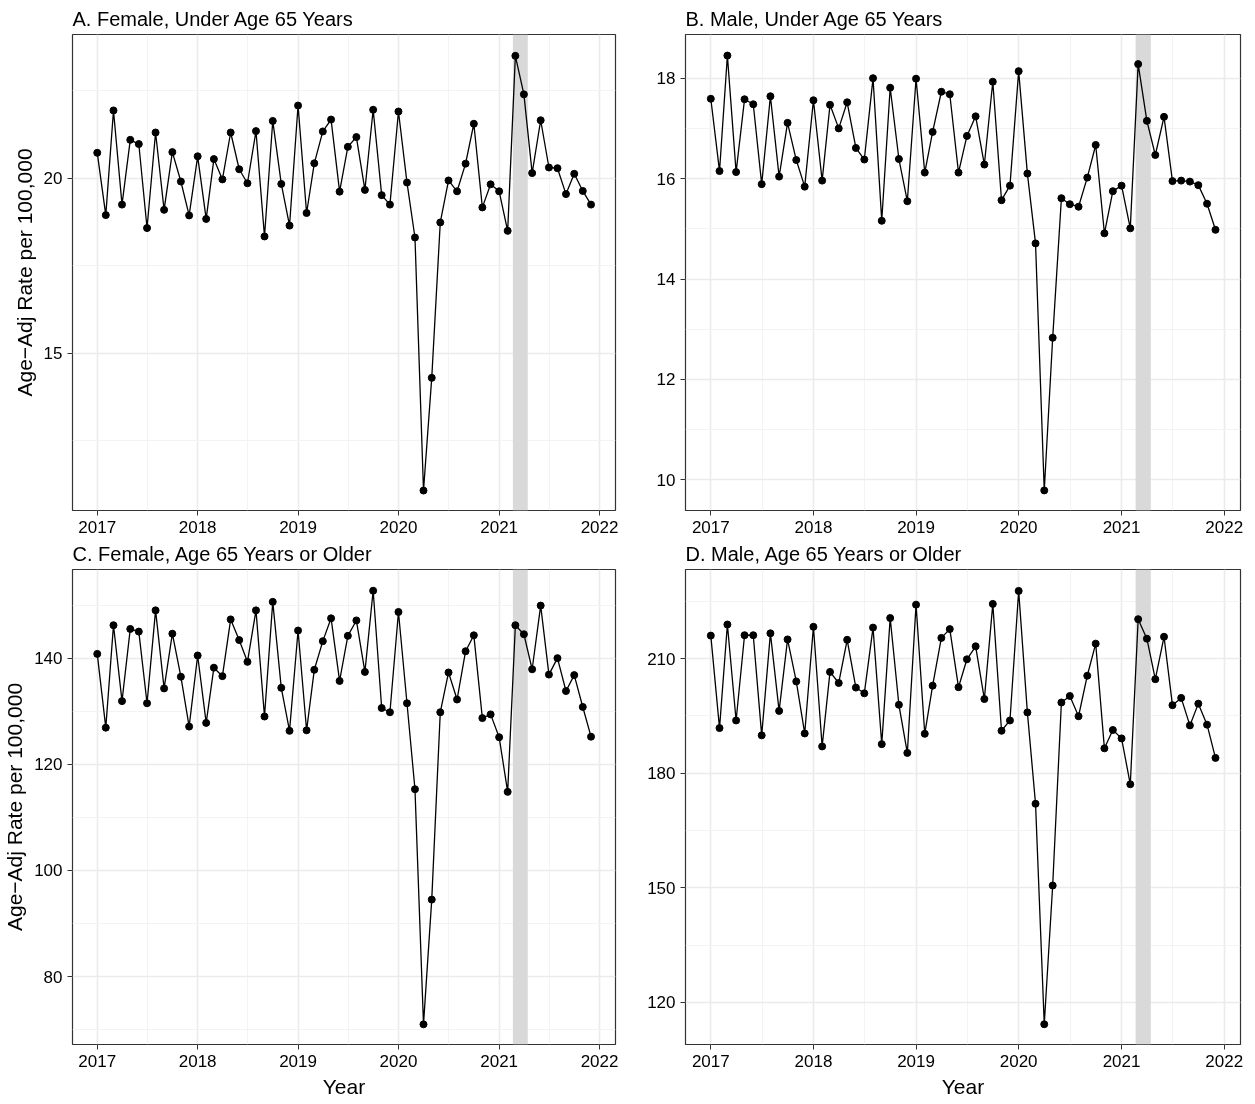 The height and width of the screenshot is (1104, 1255). Describe the element at coordinates (48, 871) in the screenshot. I see `y-tick-label: 100` at that location.